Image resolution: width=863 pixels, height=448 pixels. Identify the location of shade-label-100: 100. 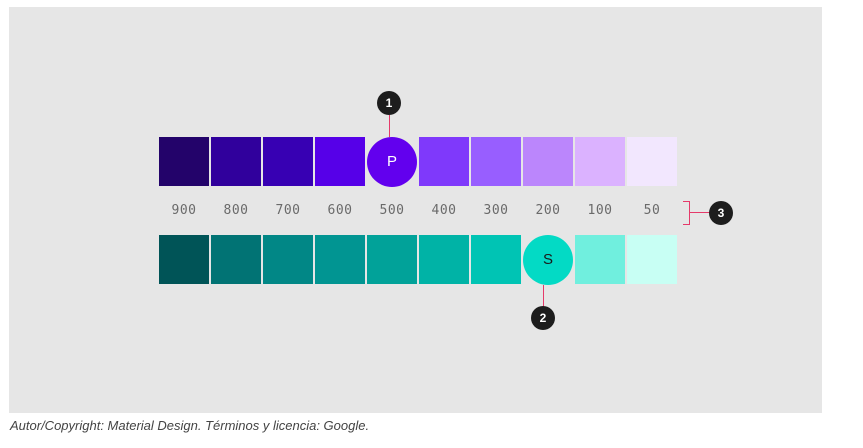
(600, 210).